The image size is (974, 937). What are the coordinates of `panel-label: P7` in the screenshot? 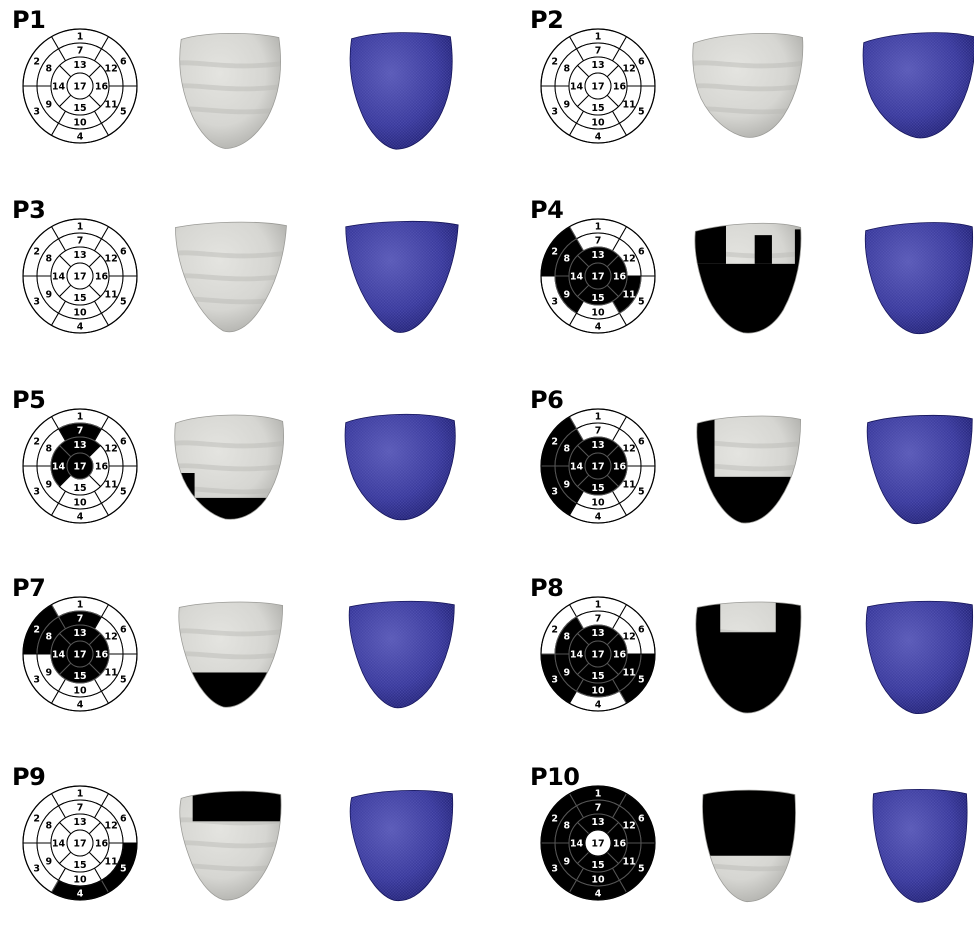 It's located at (29, 588).